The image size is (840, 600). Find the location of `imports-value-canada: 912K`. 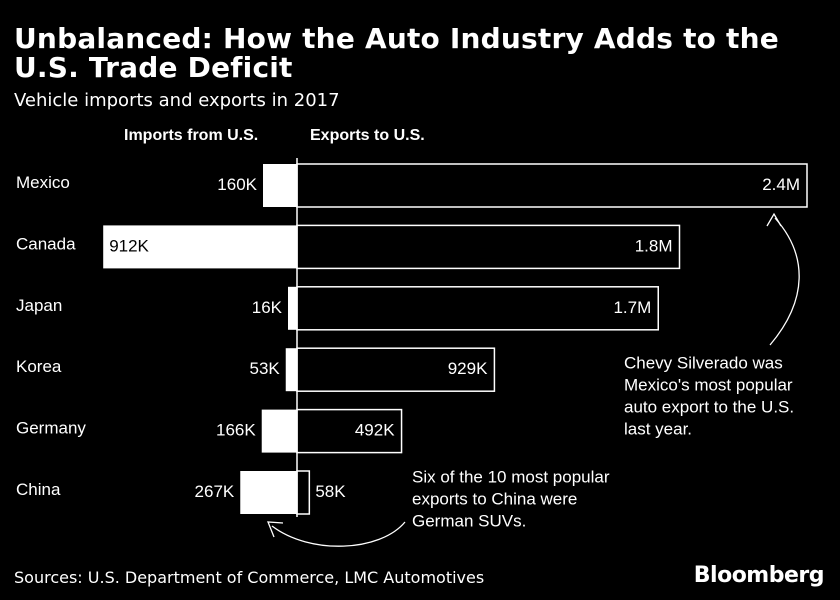

imports-value-canada: 912K is located at coordinates (129, 245).